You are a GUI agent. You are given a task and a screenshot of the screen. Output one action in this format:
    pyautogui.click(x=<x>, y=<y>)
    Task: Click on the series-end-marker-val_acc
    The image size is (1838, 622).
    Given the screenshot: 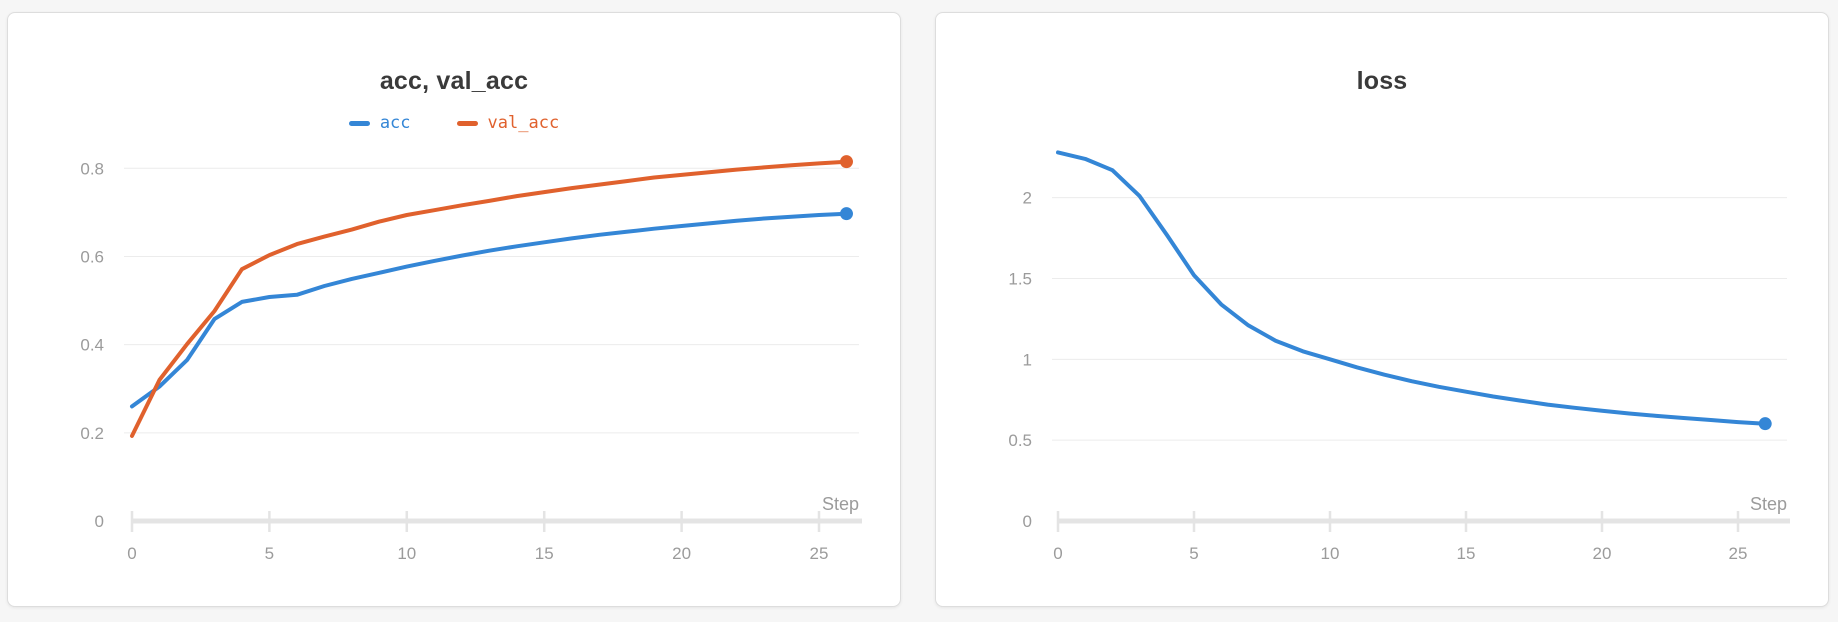 What is the action you would take?
    pyautogui.click(x=846, y=162)
    